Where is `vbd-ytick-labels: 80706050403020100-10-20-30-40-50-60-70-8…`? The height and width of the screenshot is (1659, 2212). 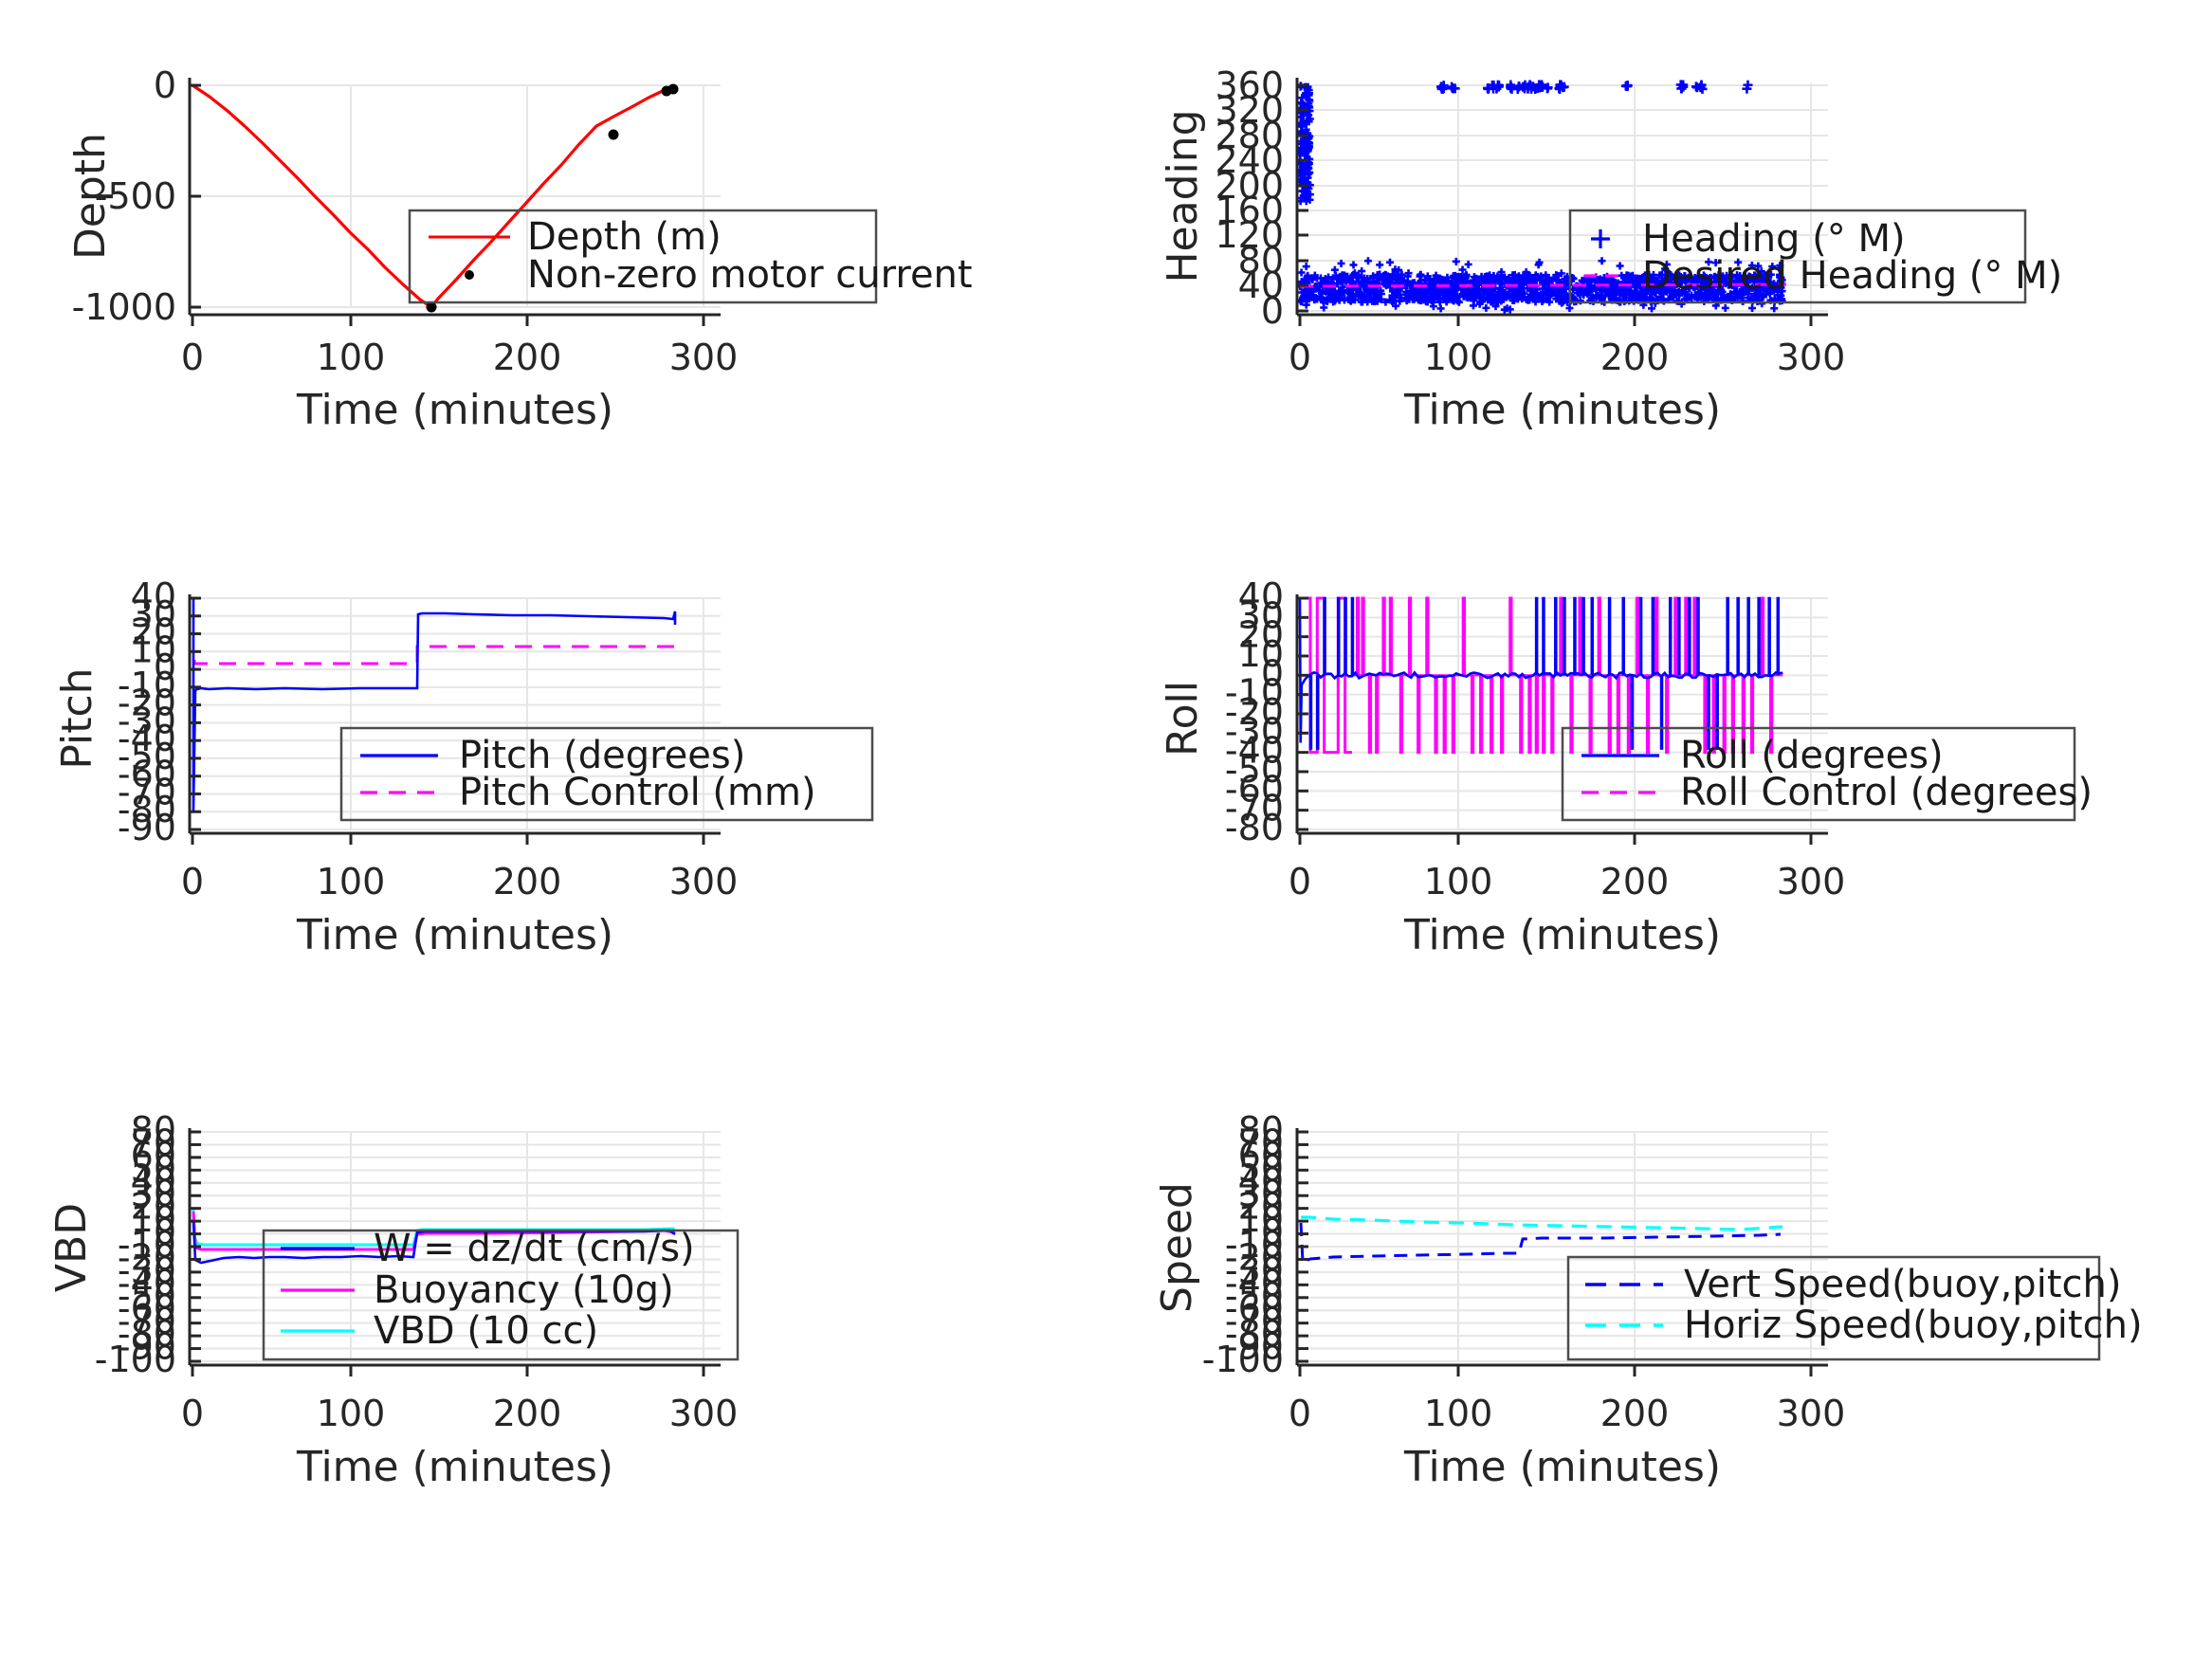 vbd-ytick-labels: 80706050403020100-10-20-30-40-50-60-70-8… is located at coordinates (135, 1244).